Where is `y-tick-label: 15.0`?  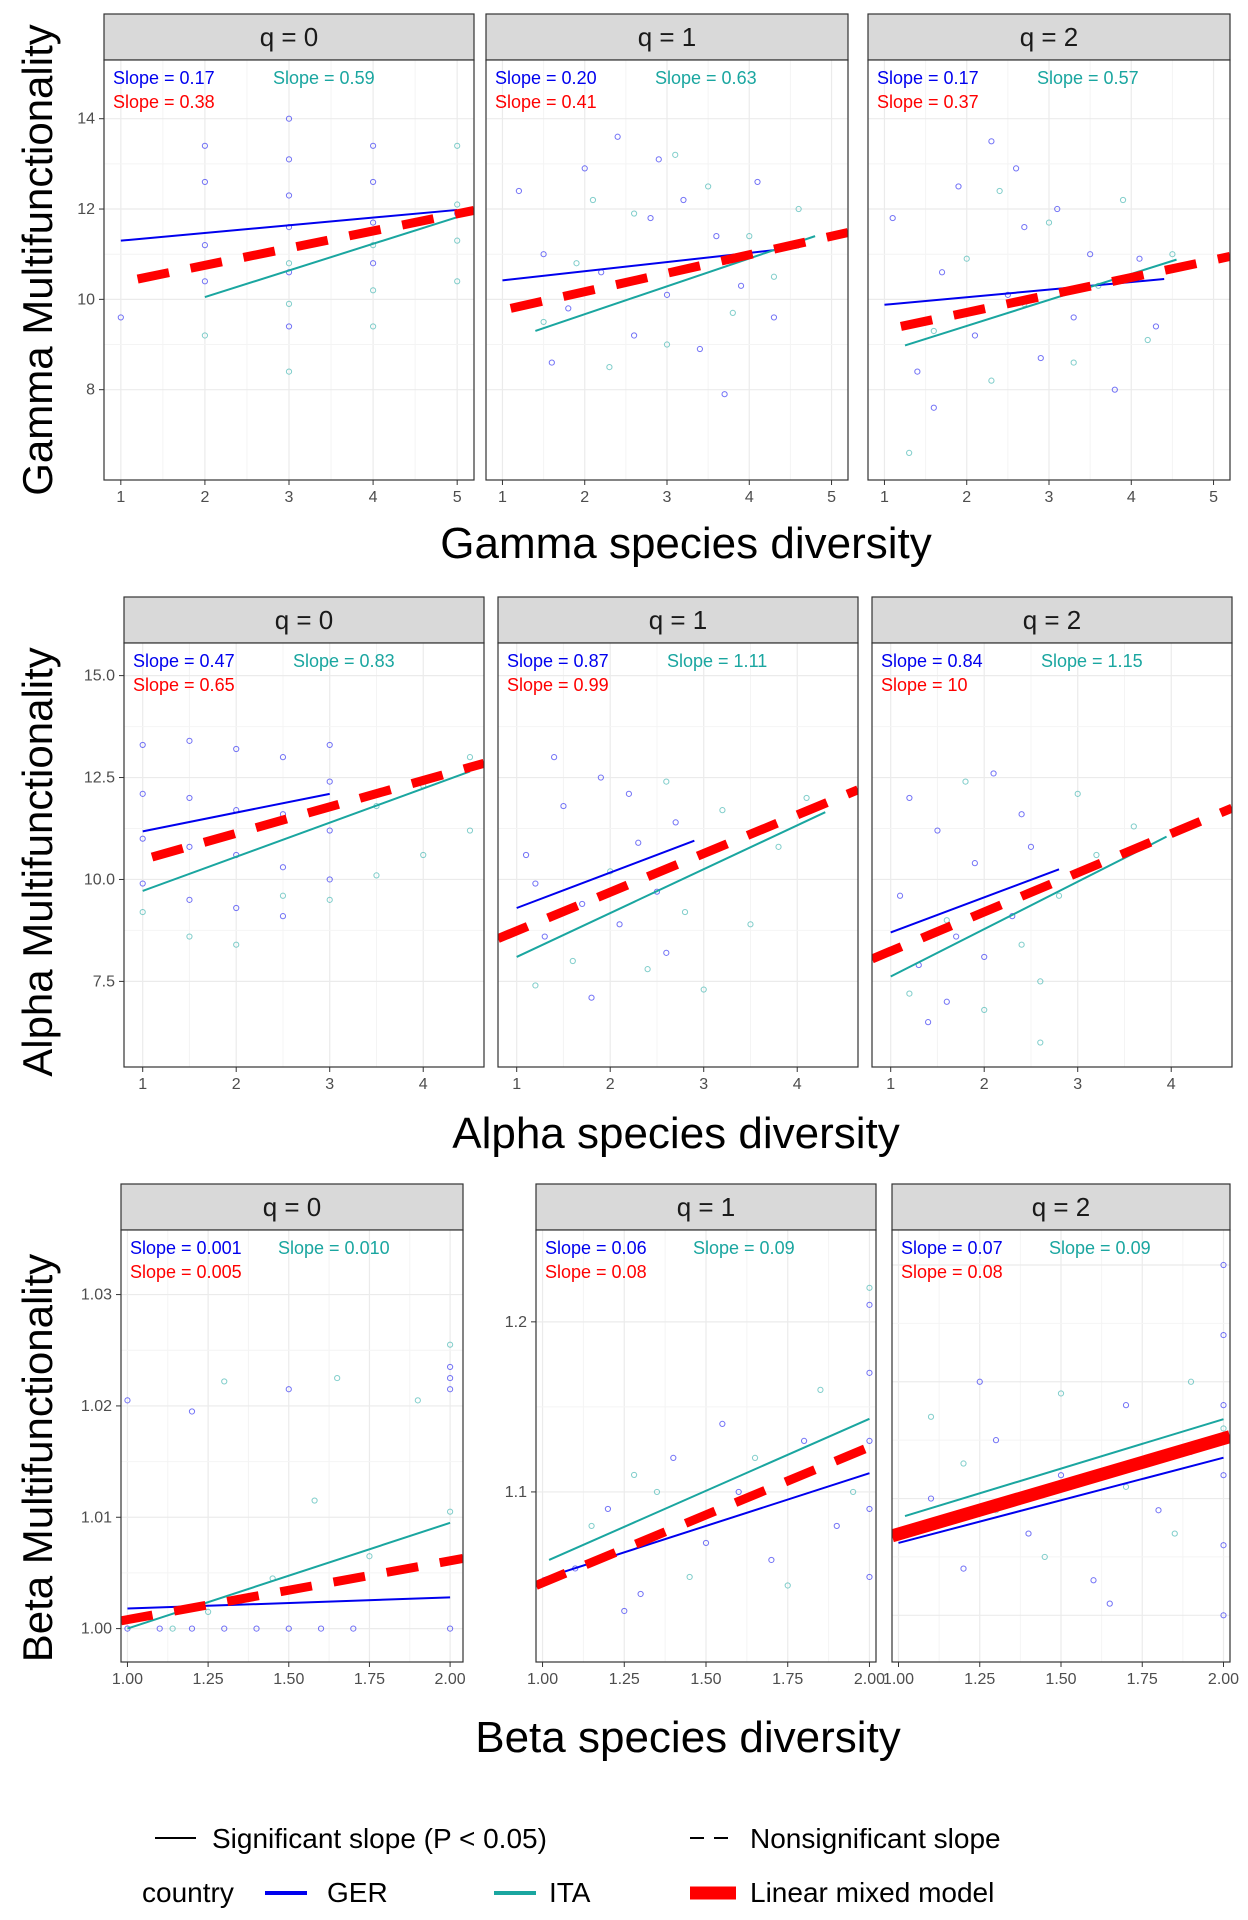 y-tick-label: 15.0 is located at coordinates (99, 676).